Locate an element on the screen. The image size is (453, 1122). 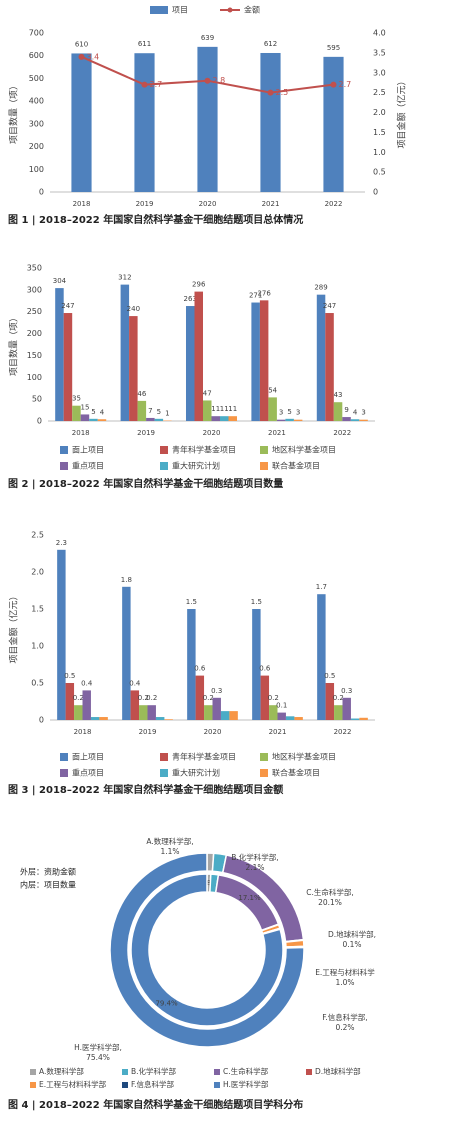
legend-label: 联合基金项目 is located at coordinates (296, 466).